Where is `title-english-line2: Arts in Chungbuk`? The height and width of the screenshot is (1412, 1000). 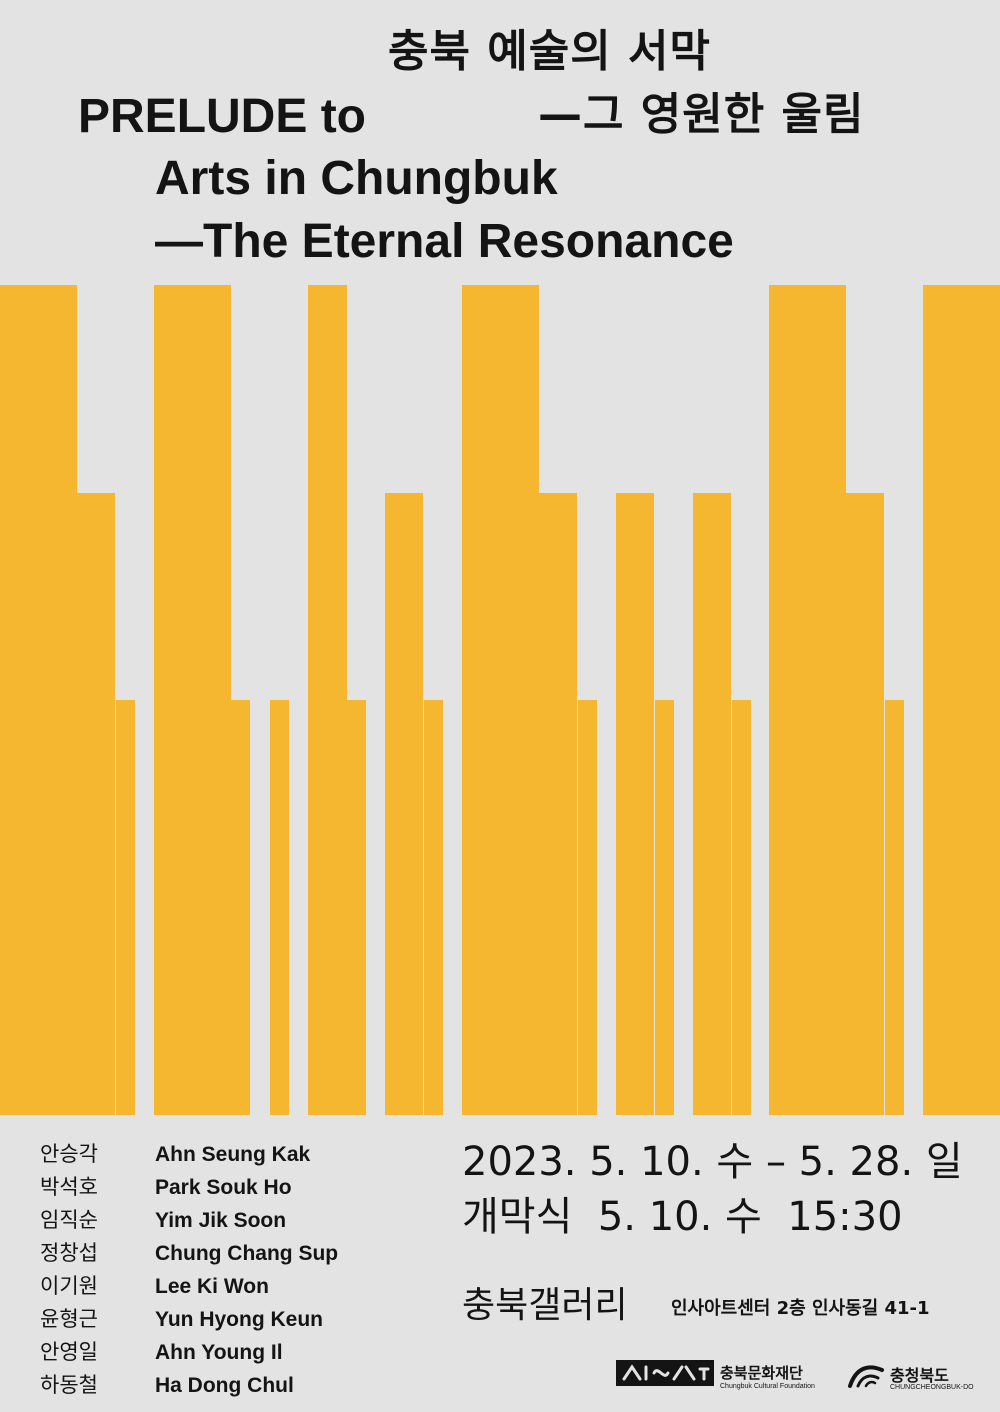 title-english-line2: Arts in Chungbuk is located at coordinates (356, 178).